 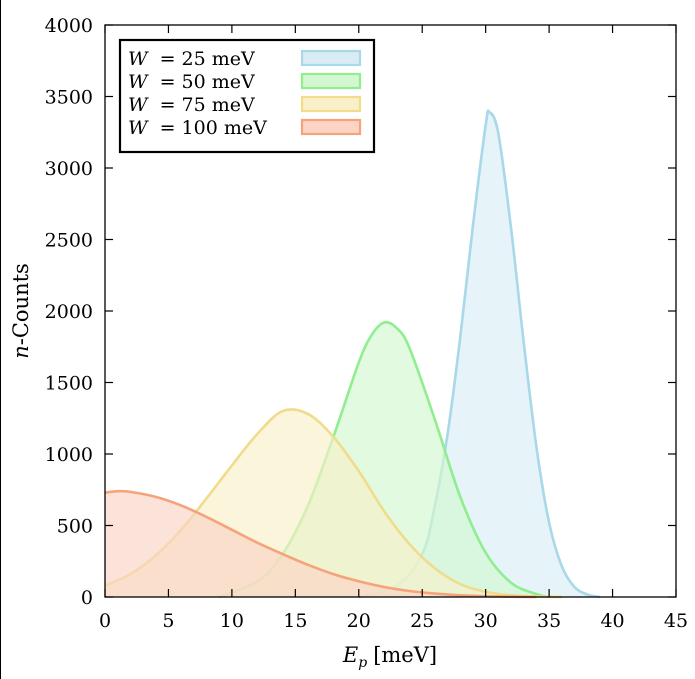 I want to click on y-tick-label: 0, so click(x=87, y=598).